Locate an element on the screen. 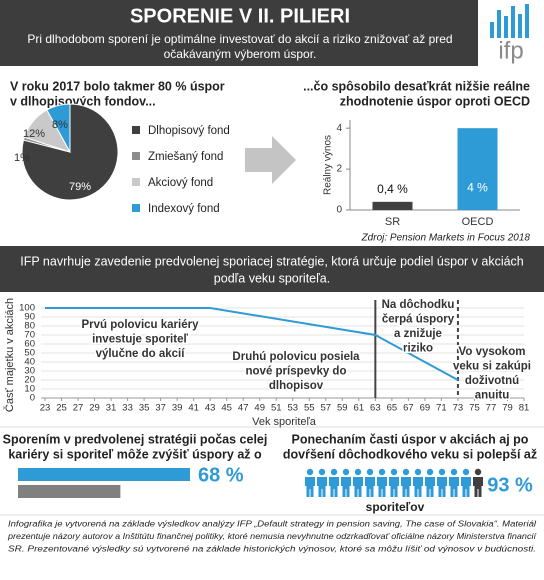  x-tick-label: 37 is located at coordinates (160, 408).